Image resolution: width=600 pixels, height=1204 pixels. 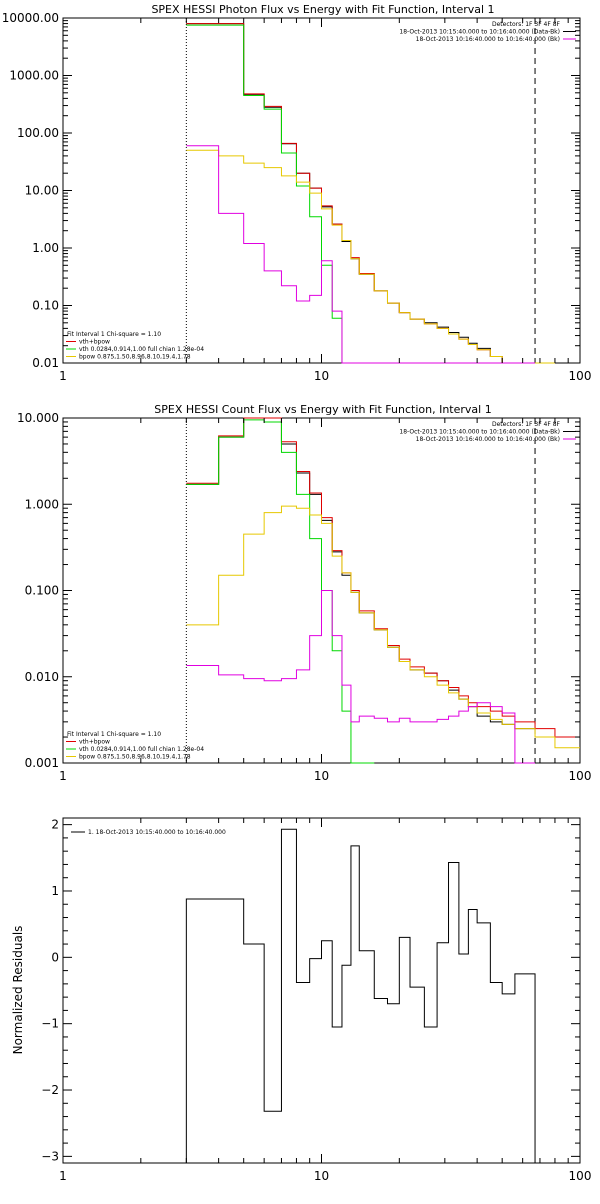 What do you see at coordinates (45, 363) in the screenshot?
I see `y-tick-label: 0.01` at bounding box center [45, 363].